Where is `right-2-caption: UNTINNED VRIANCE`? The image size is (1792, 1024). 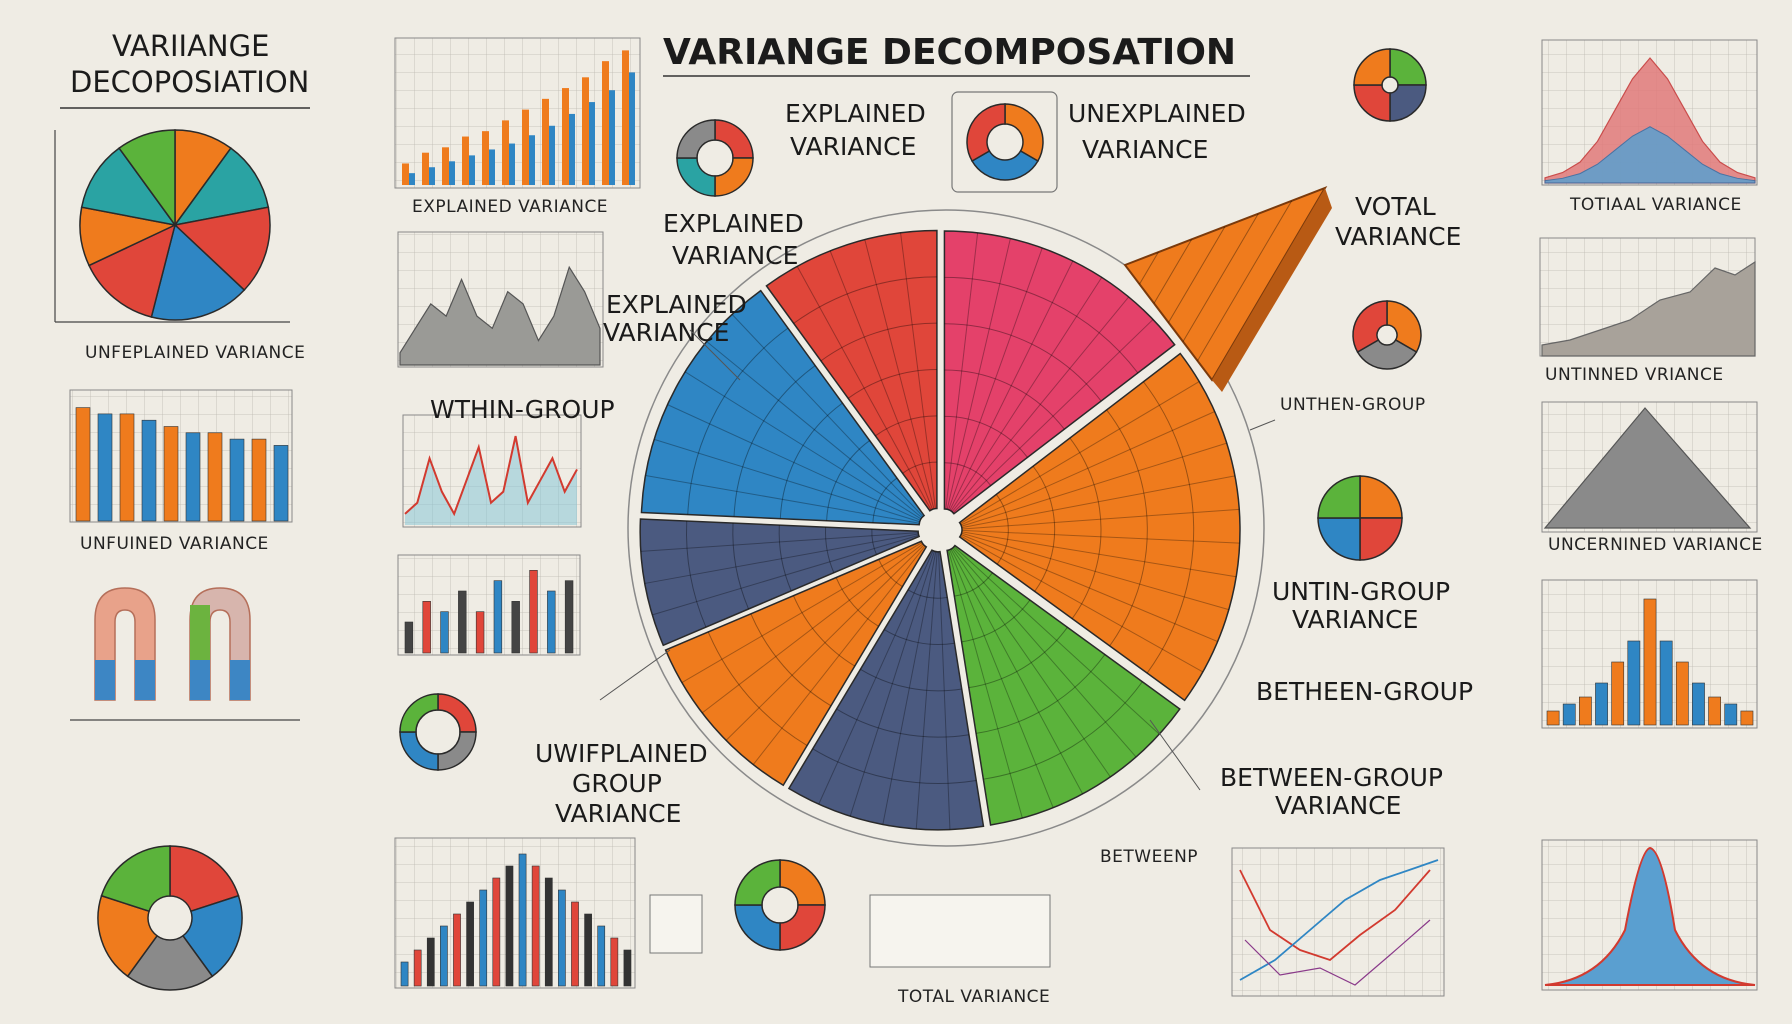 right-2-caption: UNTINNED VRIANCE is located at coordinates (1634, 375).